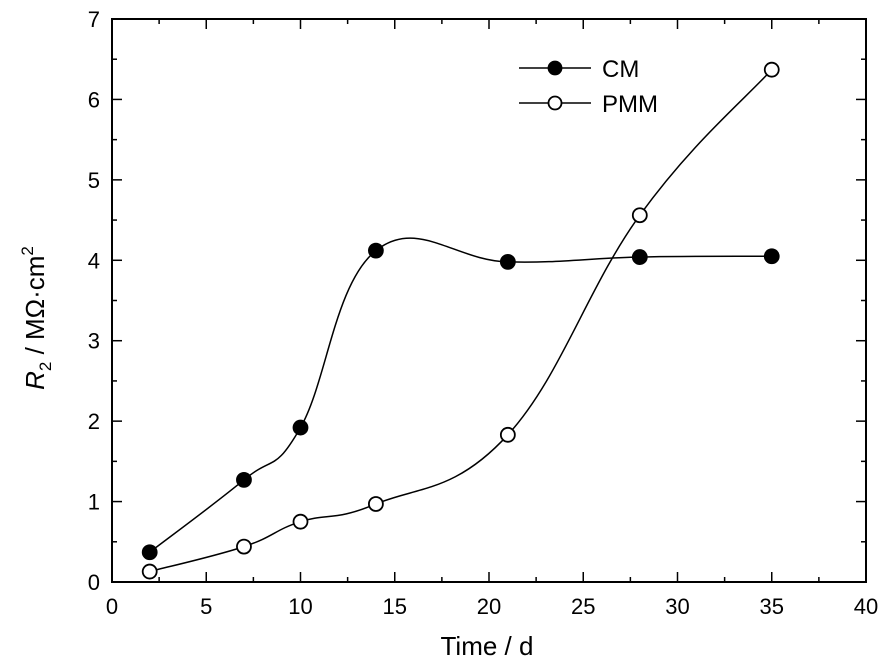  What do you see at coordinates (300, 606) in the screenshot?
I see `x-tick-label: 10` at bounding box center [300, 606].